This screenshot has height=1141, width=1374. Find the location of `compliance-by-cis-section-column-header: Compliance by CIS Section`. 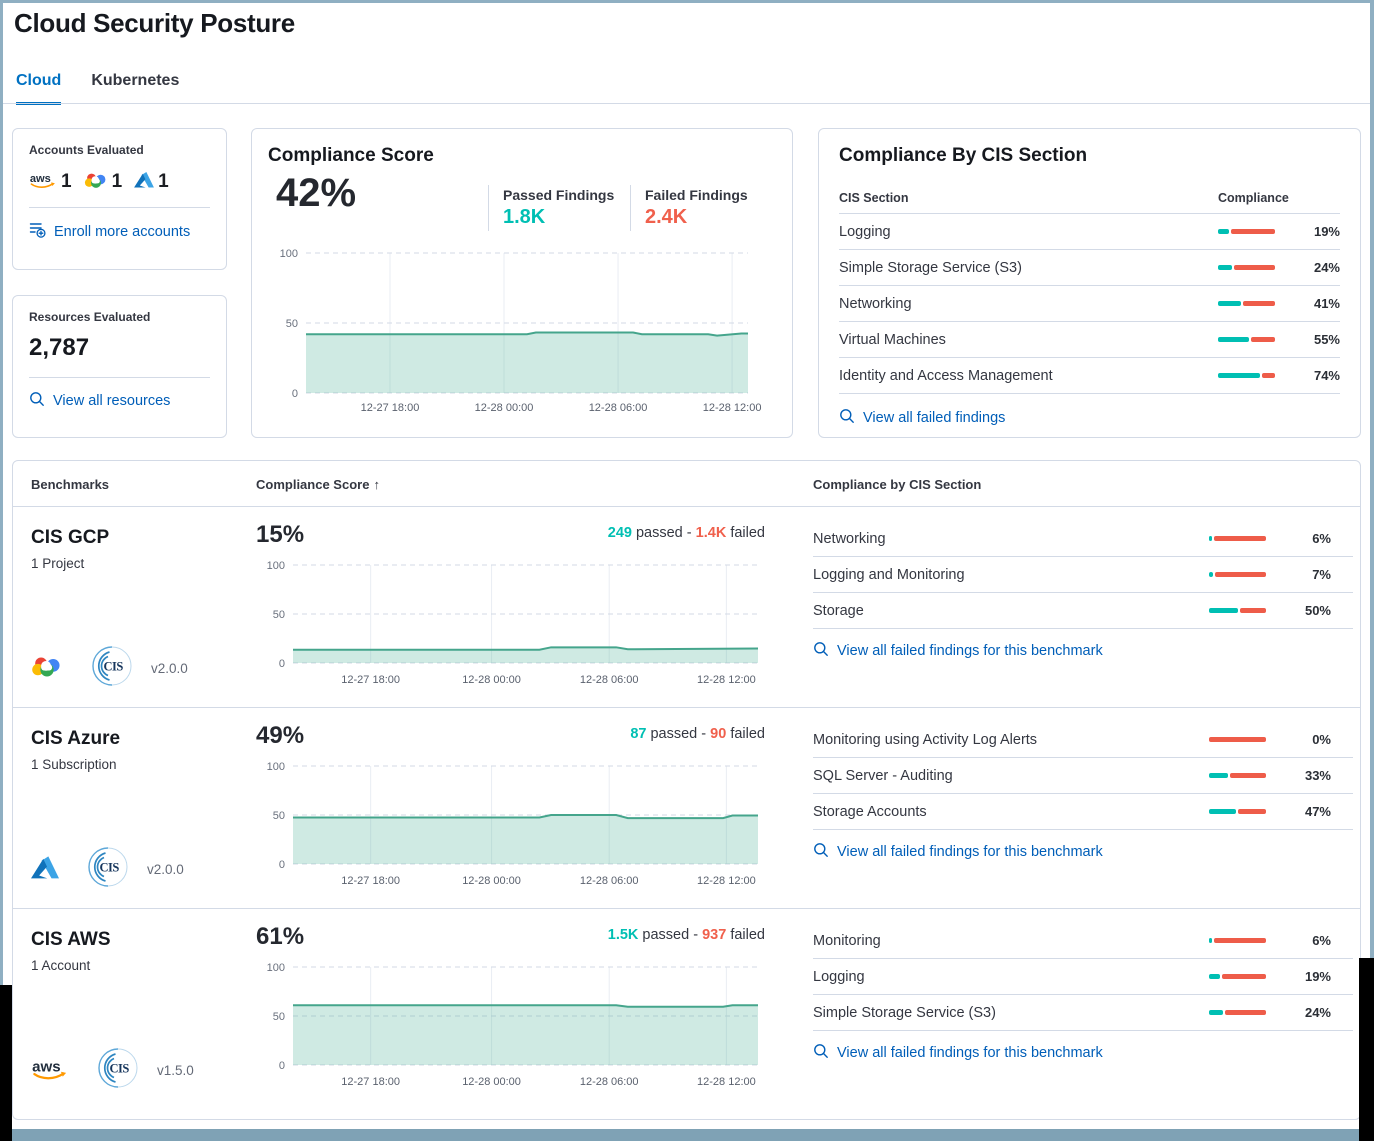

compliance-by-cis-section-column-header: Compliance by CIS Section is located at coordinates (897, 484).